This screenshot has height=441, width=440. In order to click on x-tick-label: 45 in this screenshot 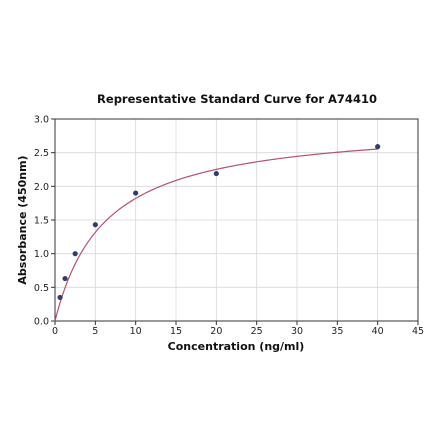, I will do `click(418, 331)`.